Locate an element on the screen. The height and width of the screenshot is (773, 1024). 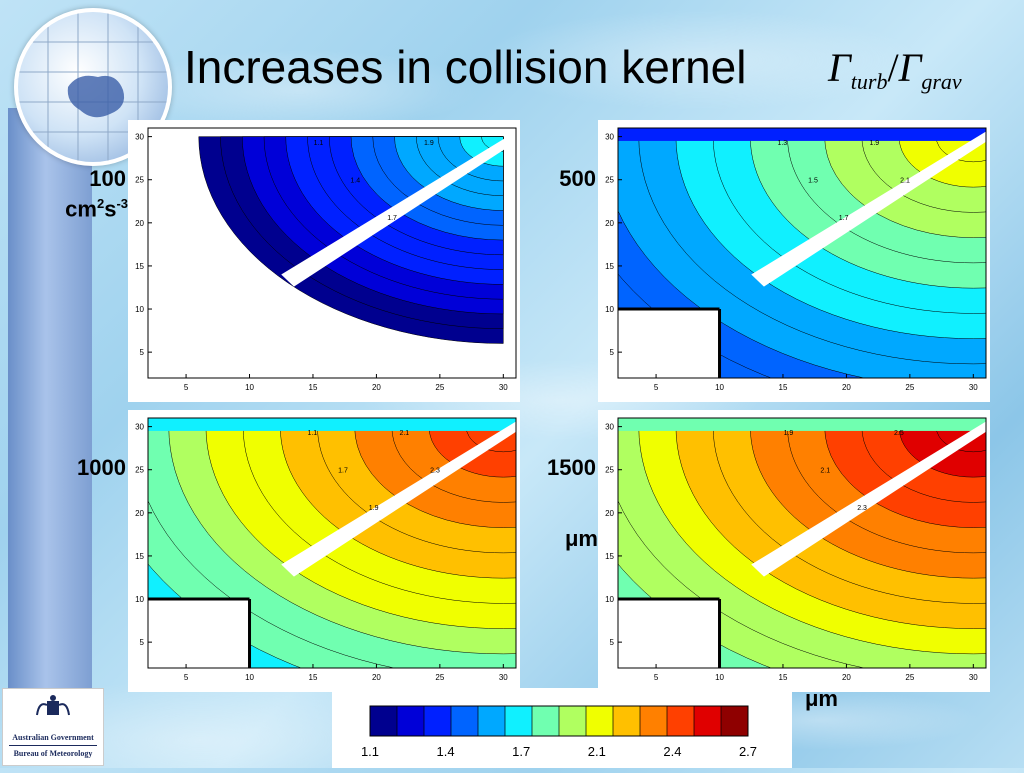
contour-label: 1.4 is located at coordinates (355, 181).